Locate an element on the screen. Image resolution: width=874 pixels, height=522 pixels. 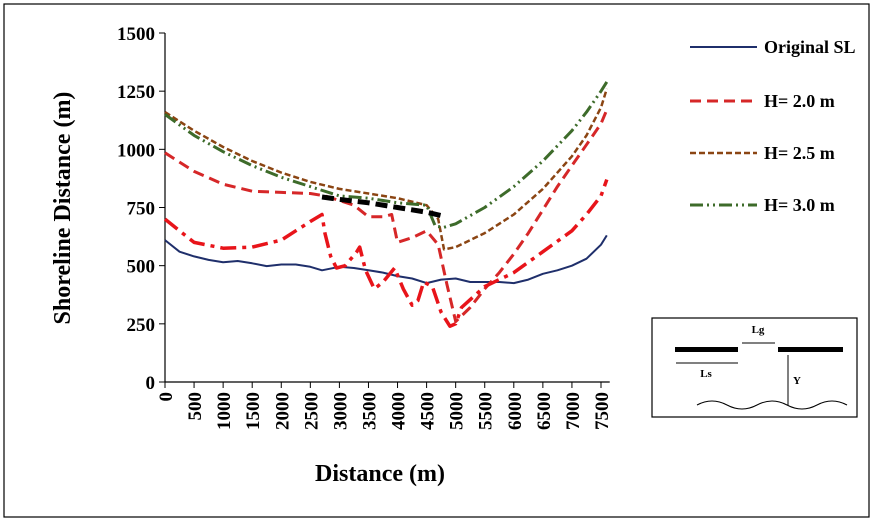
x-tick-label: 7000 is located at coordinates (573, 411).